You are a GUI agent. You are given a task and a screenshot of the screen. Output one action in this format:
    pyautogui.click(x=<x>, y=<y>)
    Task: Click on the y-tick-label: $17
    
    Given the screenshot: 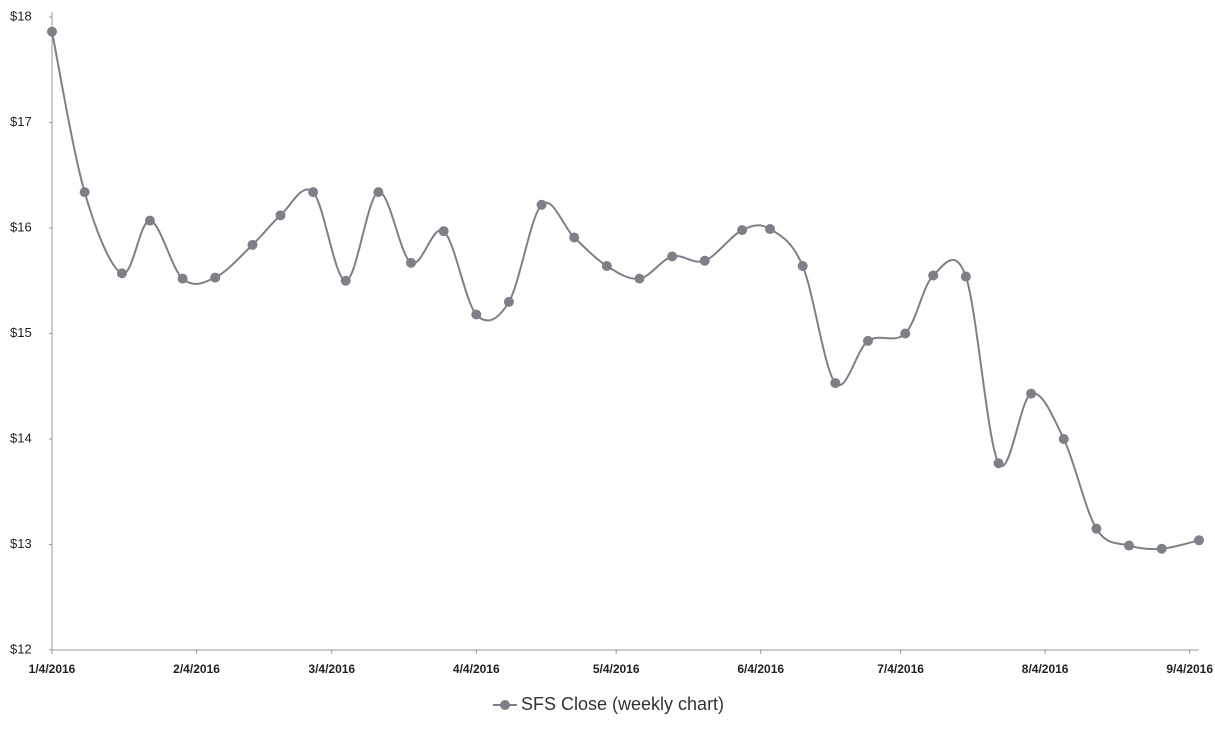 What is the action you would take?
    pyautogui.click(x=21, y=121)
    